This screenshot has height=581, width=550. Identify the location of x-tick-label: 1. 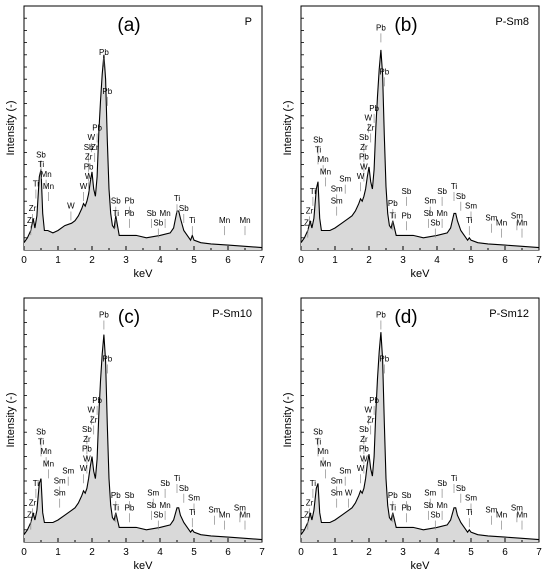
(58, 552).